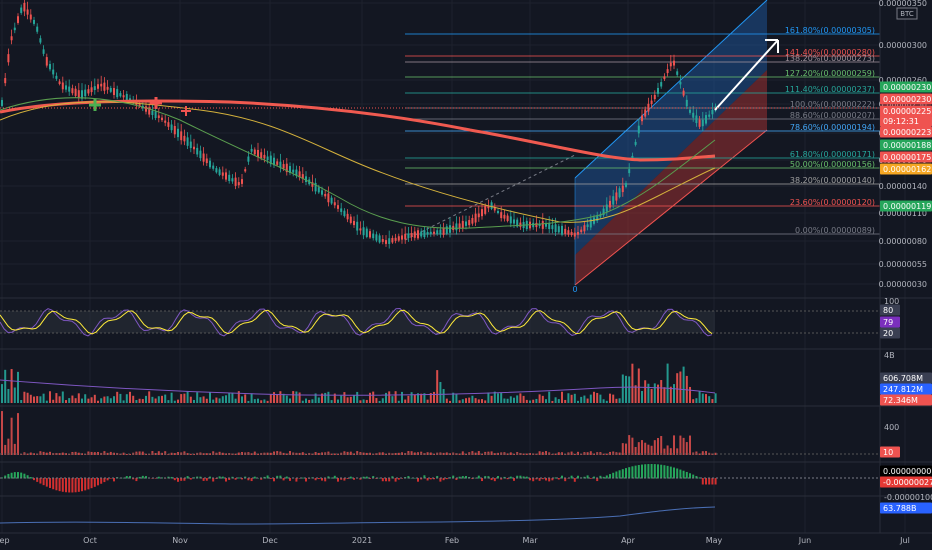 This screenshot has width=932, height=550. I want to click on symbol-badge, so click(907, 13).